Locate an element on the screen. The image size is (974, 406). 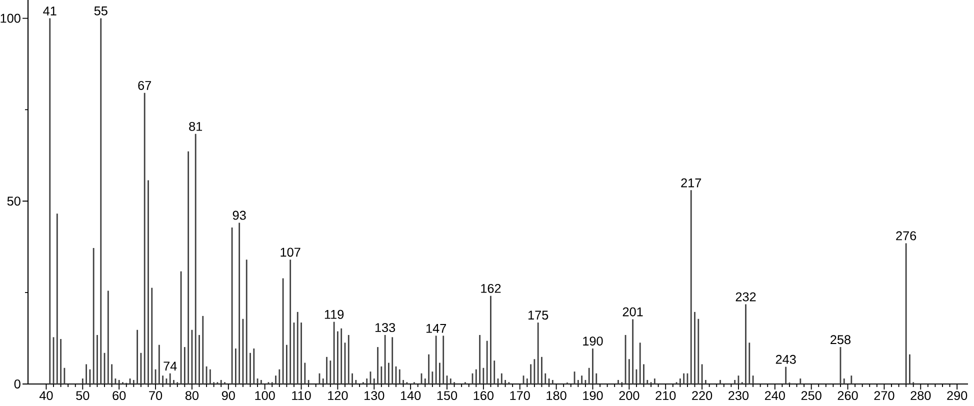
annotation: 55 is located at coordinates (101, 11).